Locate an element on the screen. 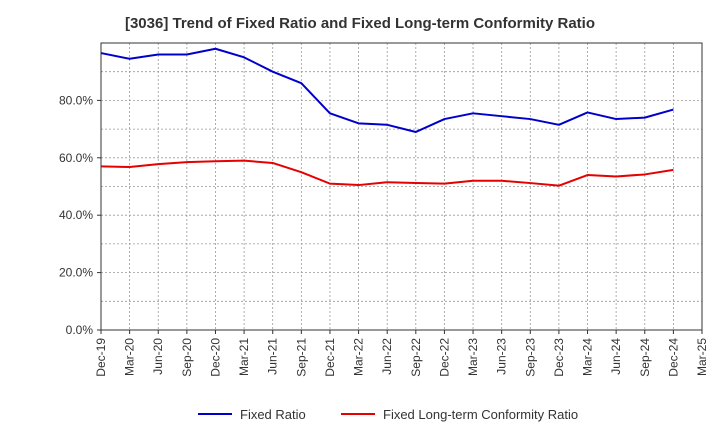  x-tick-label: Sep-21 is located at coordinates (301, 357).